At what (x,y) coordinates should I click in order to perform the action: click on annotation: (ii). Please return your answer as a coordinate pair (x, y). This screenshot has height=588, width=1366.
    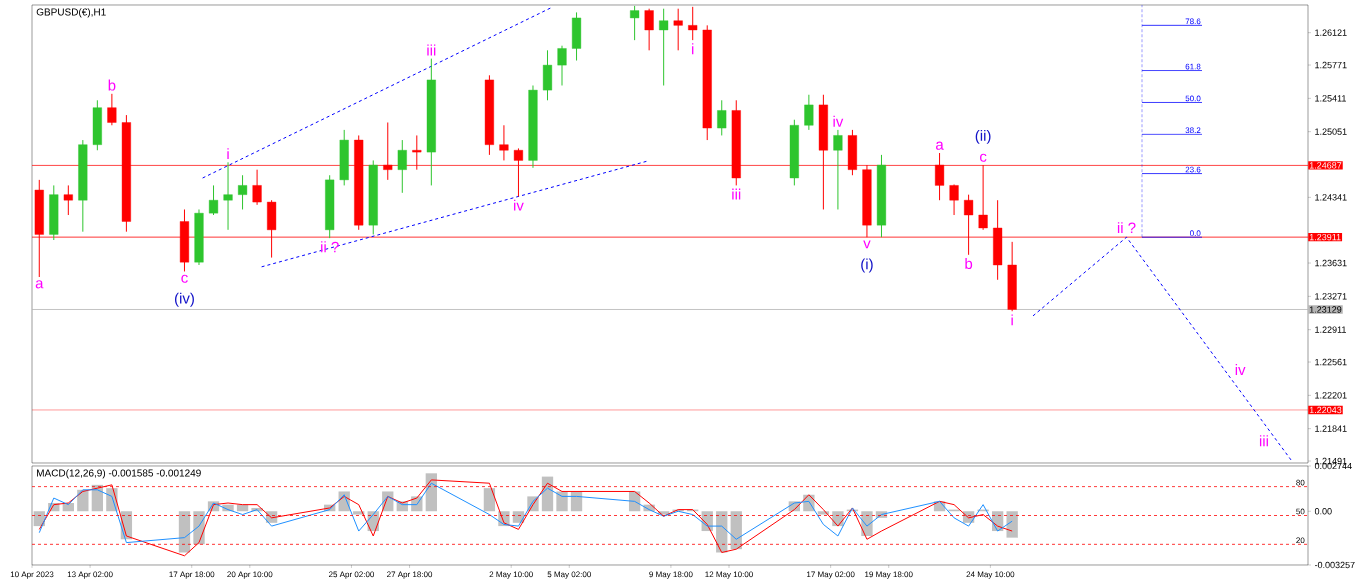
    Looking at the image, I should click on (983, 136).